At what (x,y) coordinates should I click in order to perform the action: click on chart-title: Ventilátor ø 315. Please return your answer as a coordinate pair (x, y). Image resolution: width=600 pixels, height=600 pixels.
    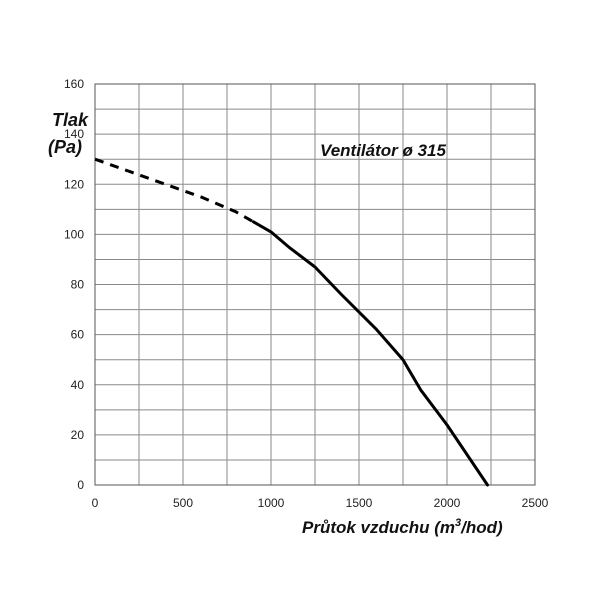
    Looking at the image, I should click on (383, 150).